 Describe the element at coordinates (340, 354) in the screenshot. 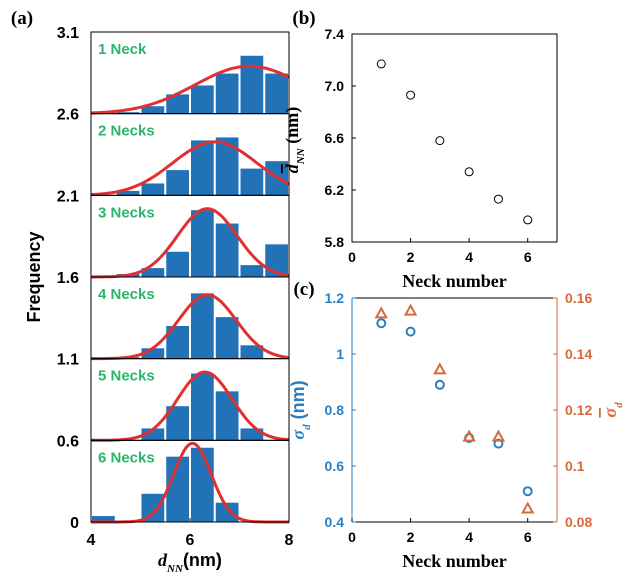

I see `left-y-tick-label: 1` at that location.